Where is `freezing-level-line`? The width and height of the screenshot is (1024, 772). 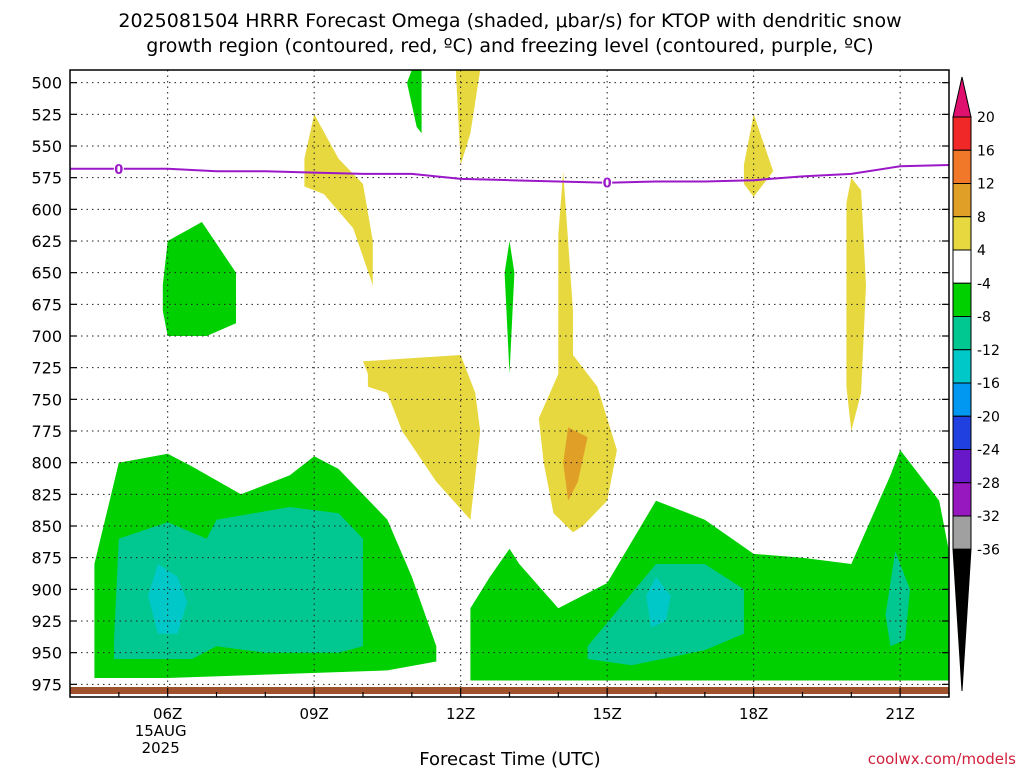 freezing-level-line is located at coordinates (510, 174).